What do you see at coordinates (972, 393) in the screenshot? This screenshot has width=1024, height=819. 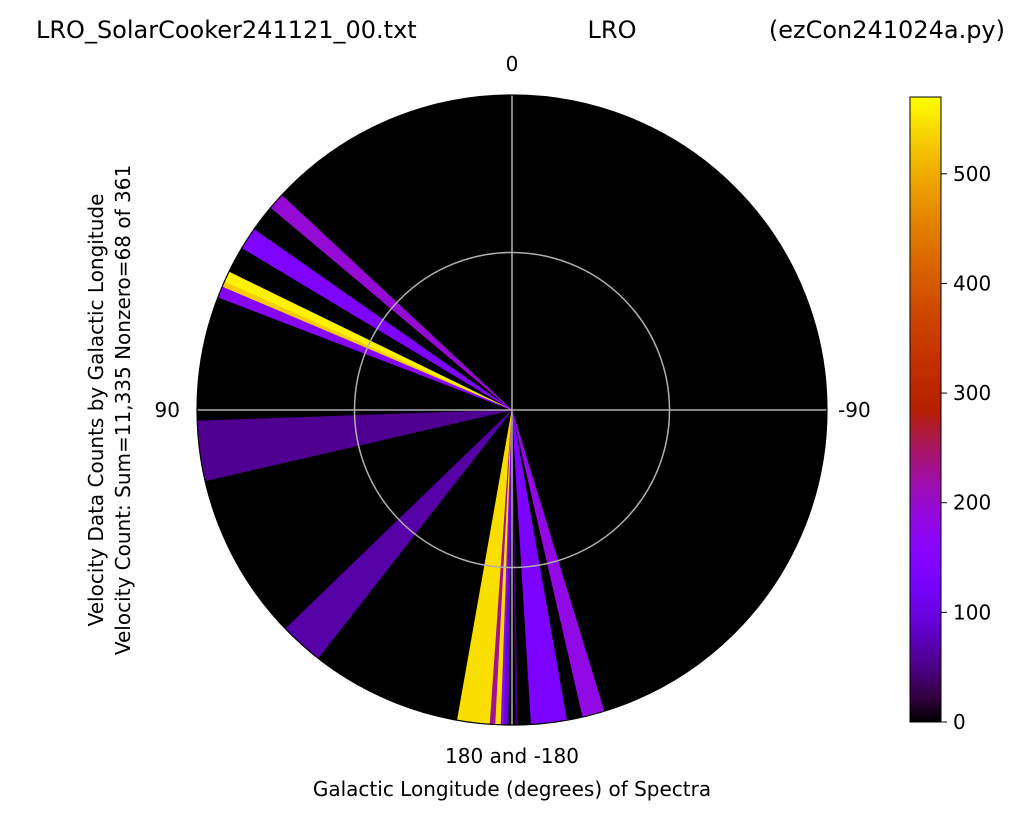 I see `colorbar-tick-label-300: 300` at bounding box center [972, 393].